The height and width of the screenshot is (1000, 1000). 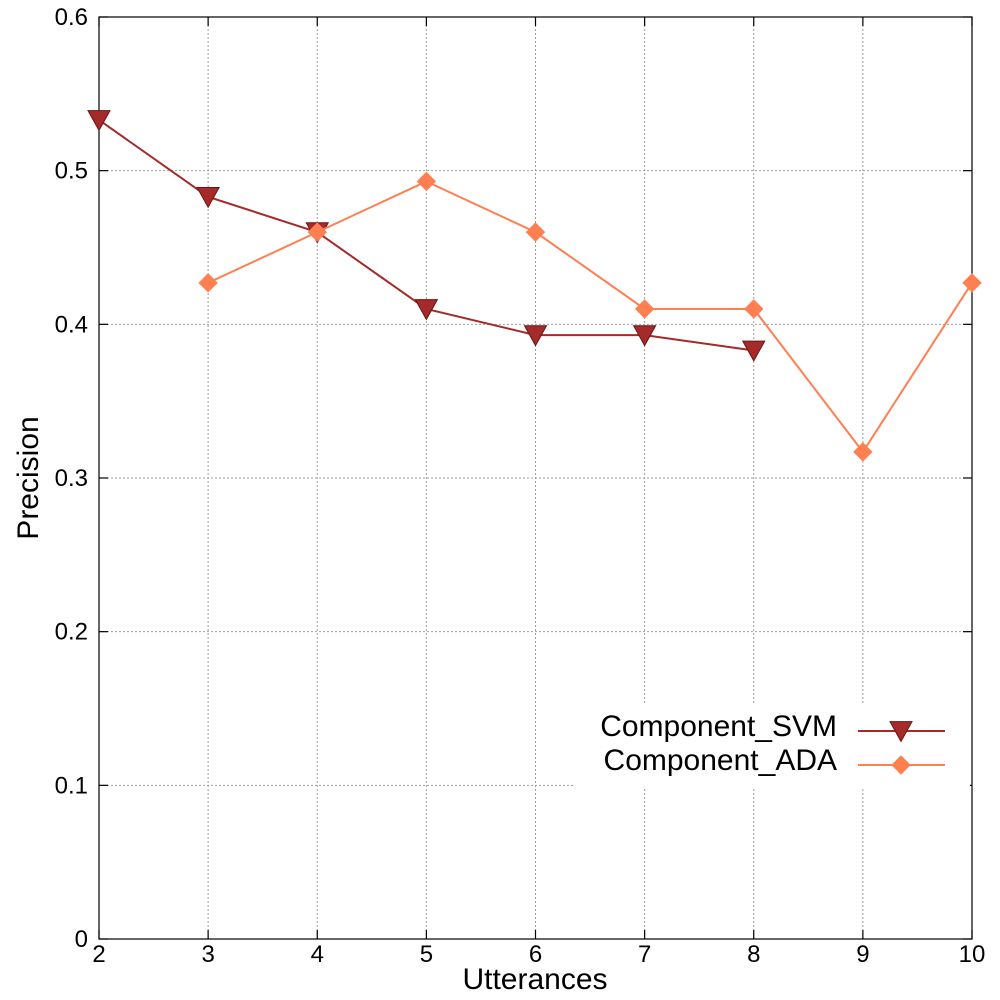 I want to click on y-axis-title: Precision, so click(x=28, y=477).